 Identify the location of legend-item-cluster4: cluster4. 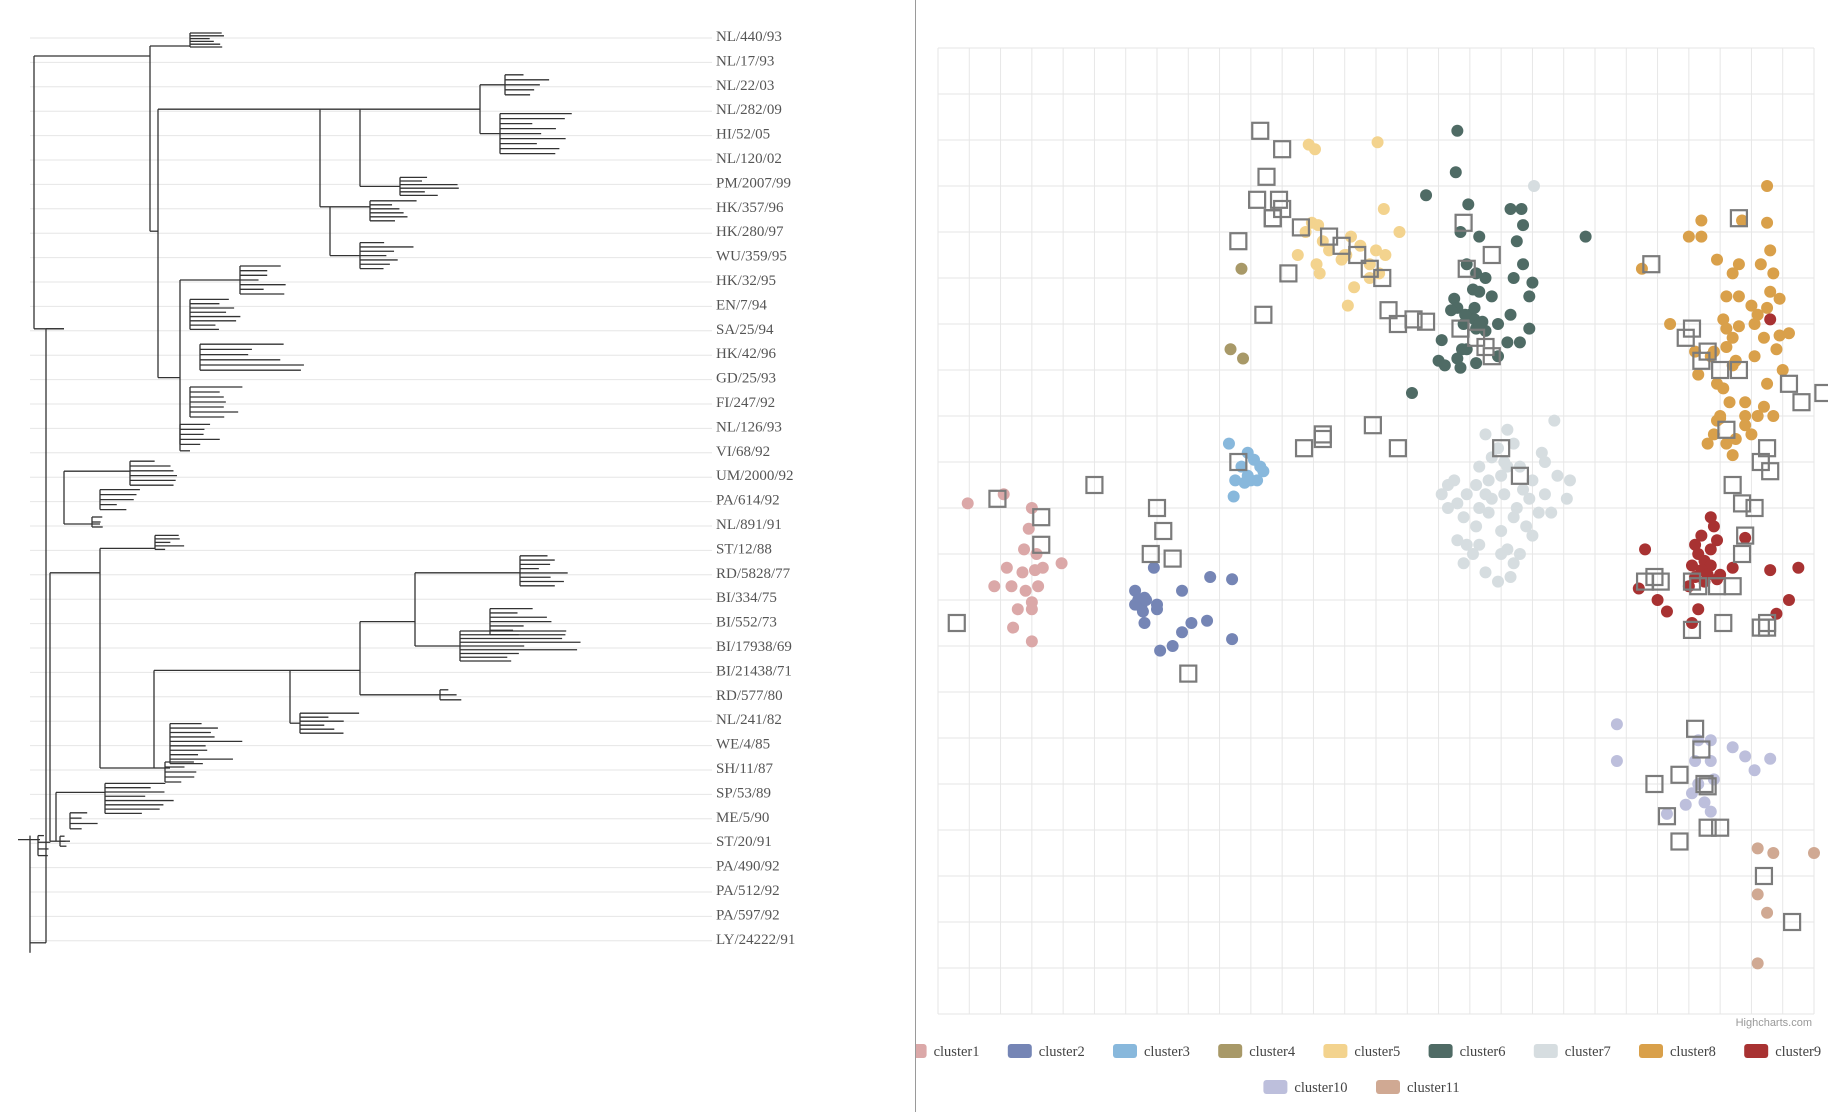
(1257, 1052).